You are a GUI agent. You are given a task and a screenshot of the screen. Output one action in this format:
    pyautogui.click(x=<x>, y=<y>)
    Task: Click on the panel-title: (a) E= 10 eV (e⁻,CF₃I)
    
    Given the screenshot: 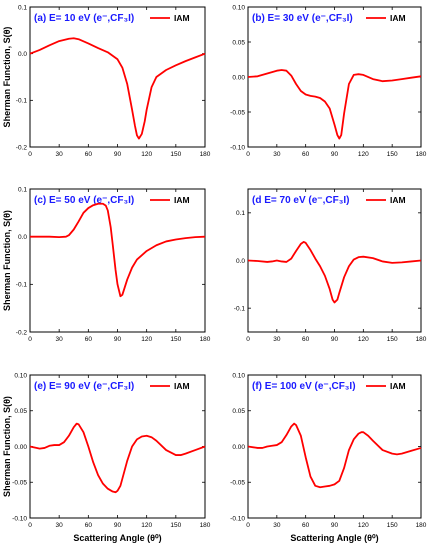 What is the action you would take?
    pyautogui.click(x=84, y=18)
    